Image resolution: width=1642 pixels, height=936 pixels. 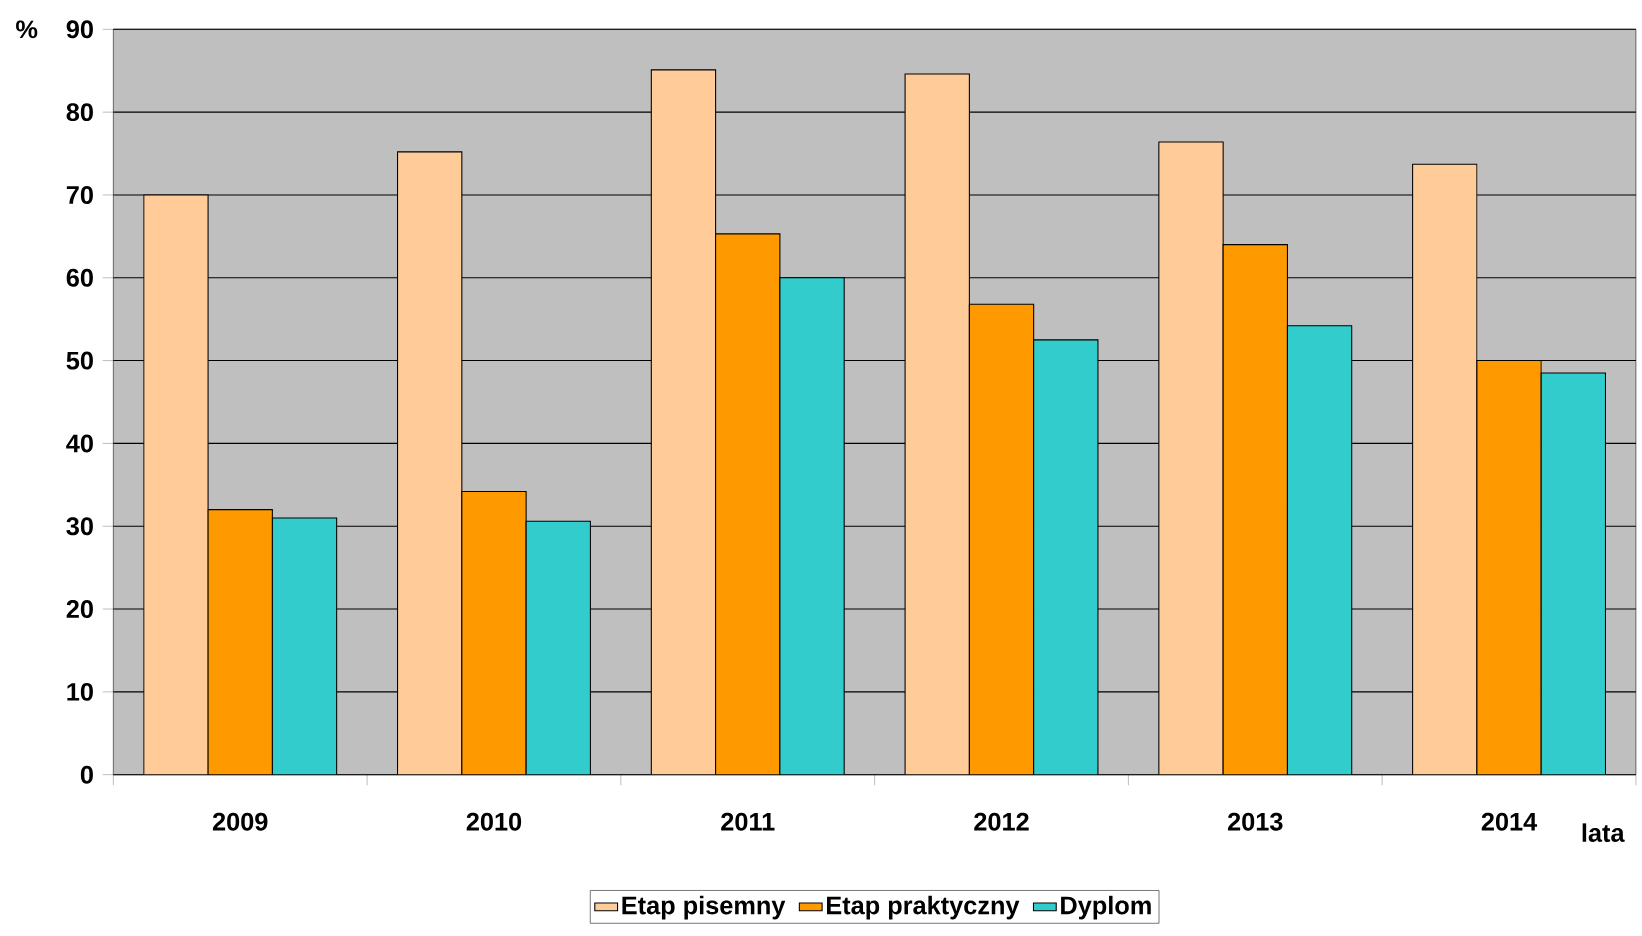 I want to click on x-tick-label: 2013, so click(x=1255, y=821).